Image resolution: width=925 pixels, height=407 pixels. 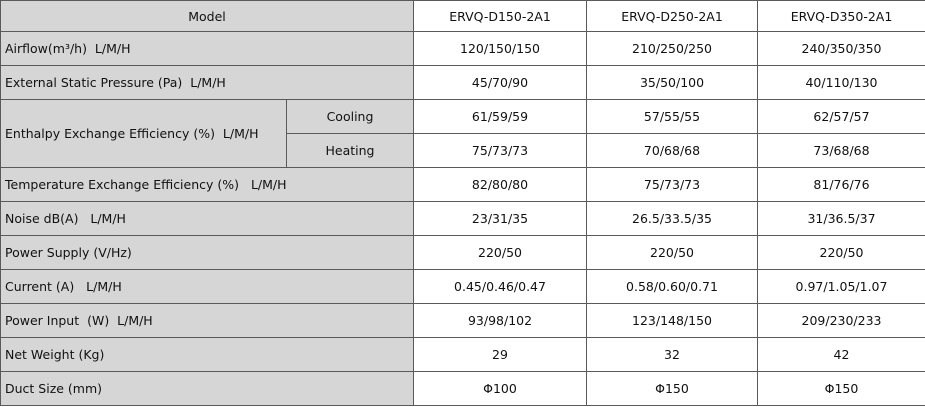 I want to click on row-label: Current (A) L/M/H, so click(x=207, y=286).